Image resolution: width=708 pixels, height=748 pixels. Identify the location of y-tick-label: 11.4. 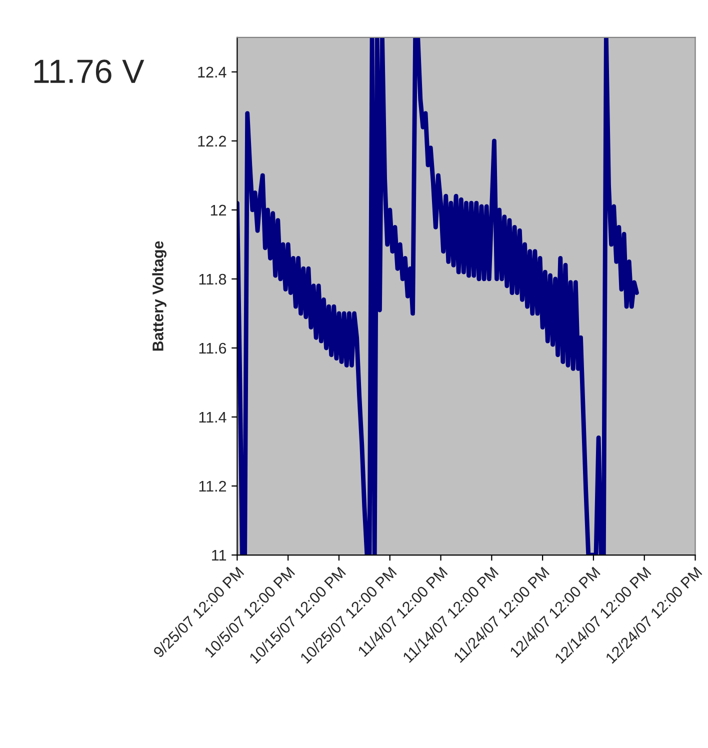
(212, 417).